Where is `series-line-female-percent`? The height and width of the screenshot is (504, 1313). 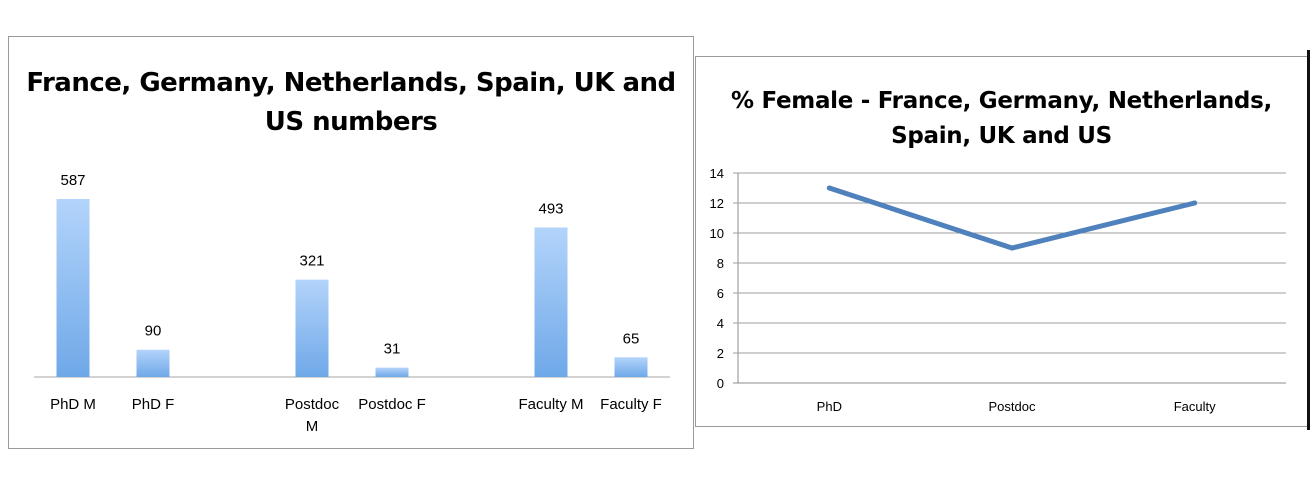
series-line-female-percent is located at coordinates (1012, 218).